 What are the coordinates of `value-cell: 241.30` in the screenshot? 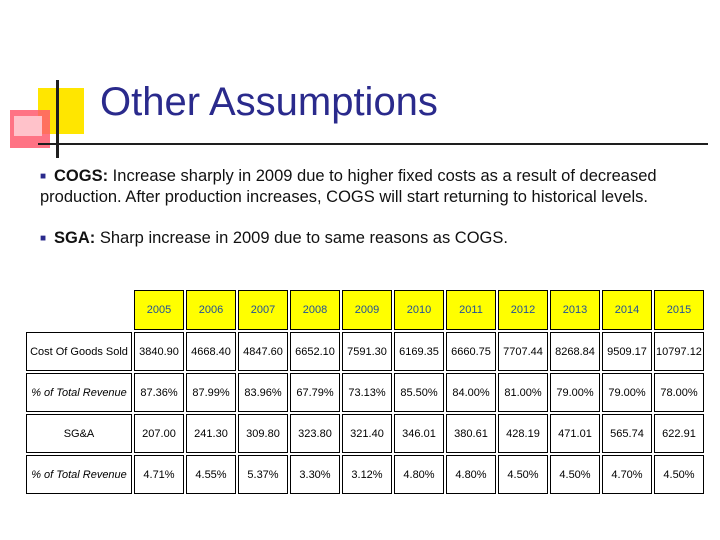 It's located at (211, 433).